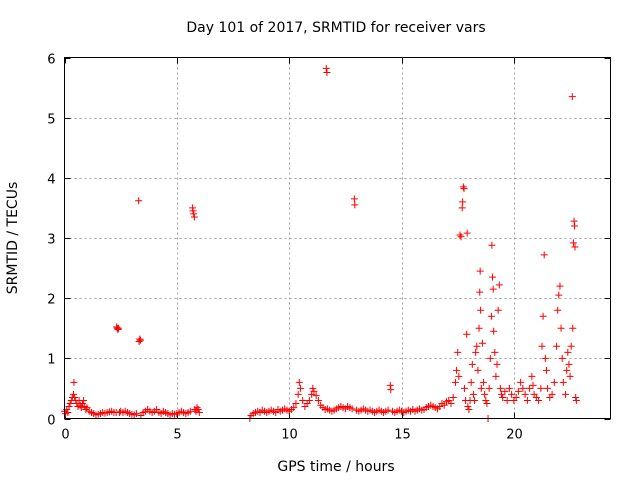  Describe the element at coordinates (51, 300) in the screenshot. I see `y-tick-label: 2` at that location.